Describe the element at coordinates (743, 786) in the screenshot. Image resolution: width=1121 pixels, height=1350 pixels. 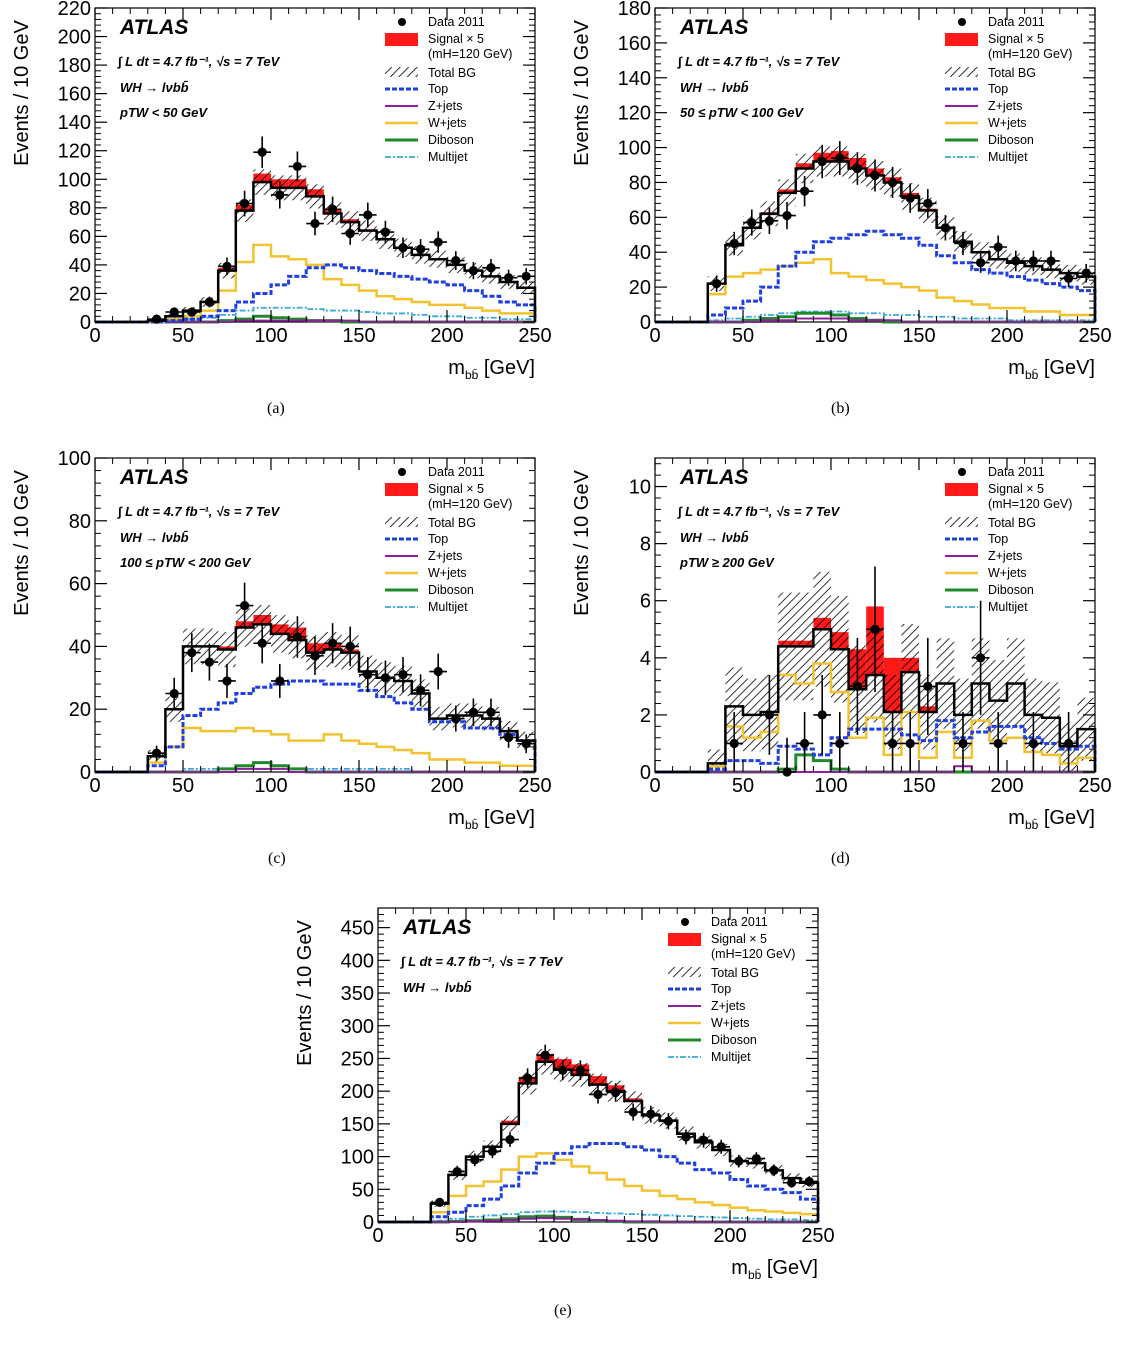
I see `x-tick-label: 50` at that location.